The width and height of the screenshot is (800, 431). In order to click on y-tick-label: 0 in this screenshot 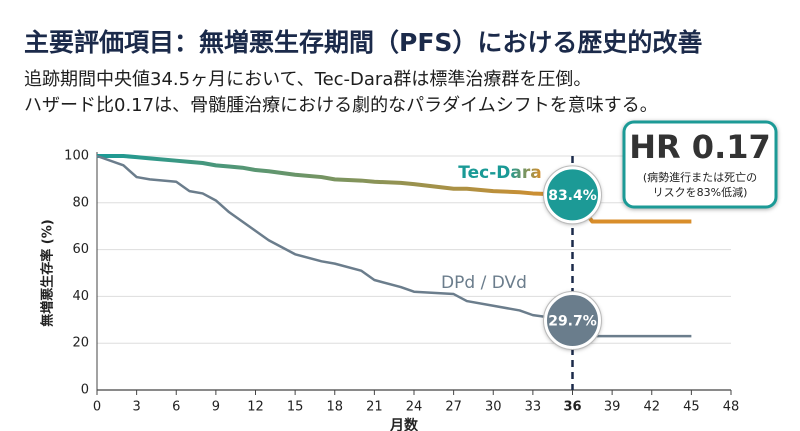, I will do `click(85, 390)`.